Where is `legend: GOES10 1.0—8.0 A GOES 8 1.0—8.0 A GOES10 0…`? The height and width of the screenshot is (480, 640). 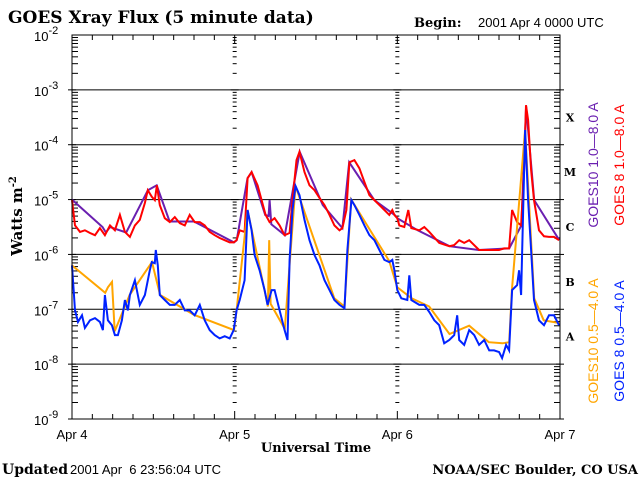
legend: GOES10 1.0—8.0 A GOES 8 1.0—8.0 A GOES10 0… is located at coordinates (606, 253).